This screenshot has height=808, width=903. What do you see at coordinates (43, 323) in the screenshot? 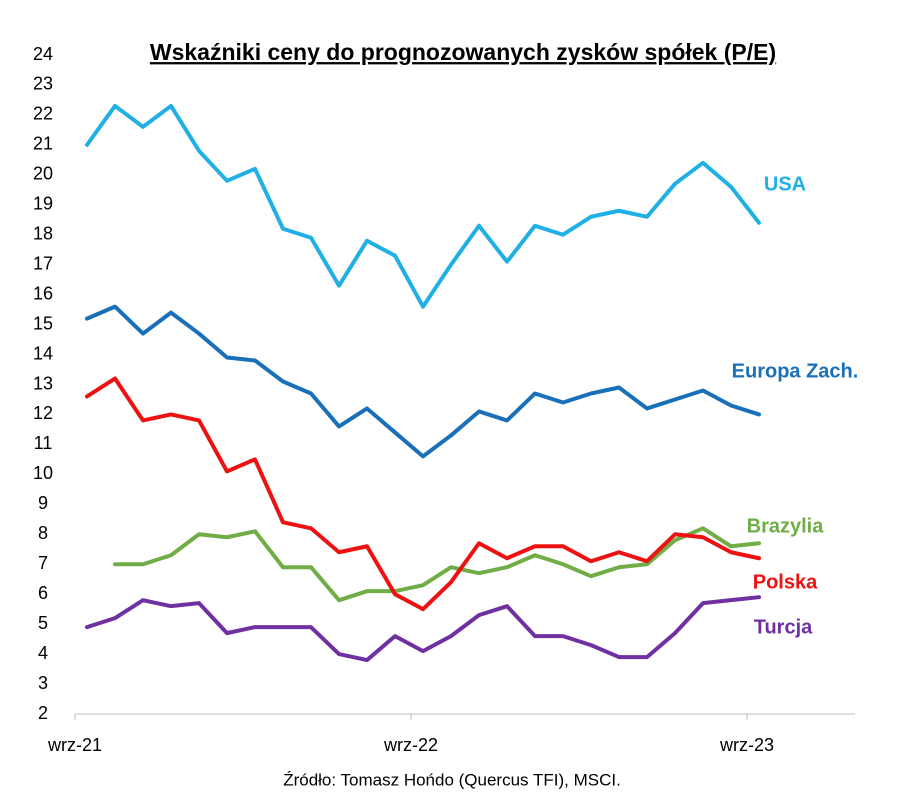
I see `y-tick-label: 15` at bounding box center [43, 323].